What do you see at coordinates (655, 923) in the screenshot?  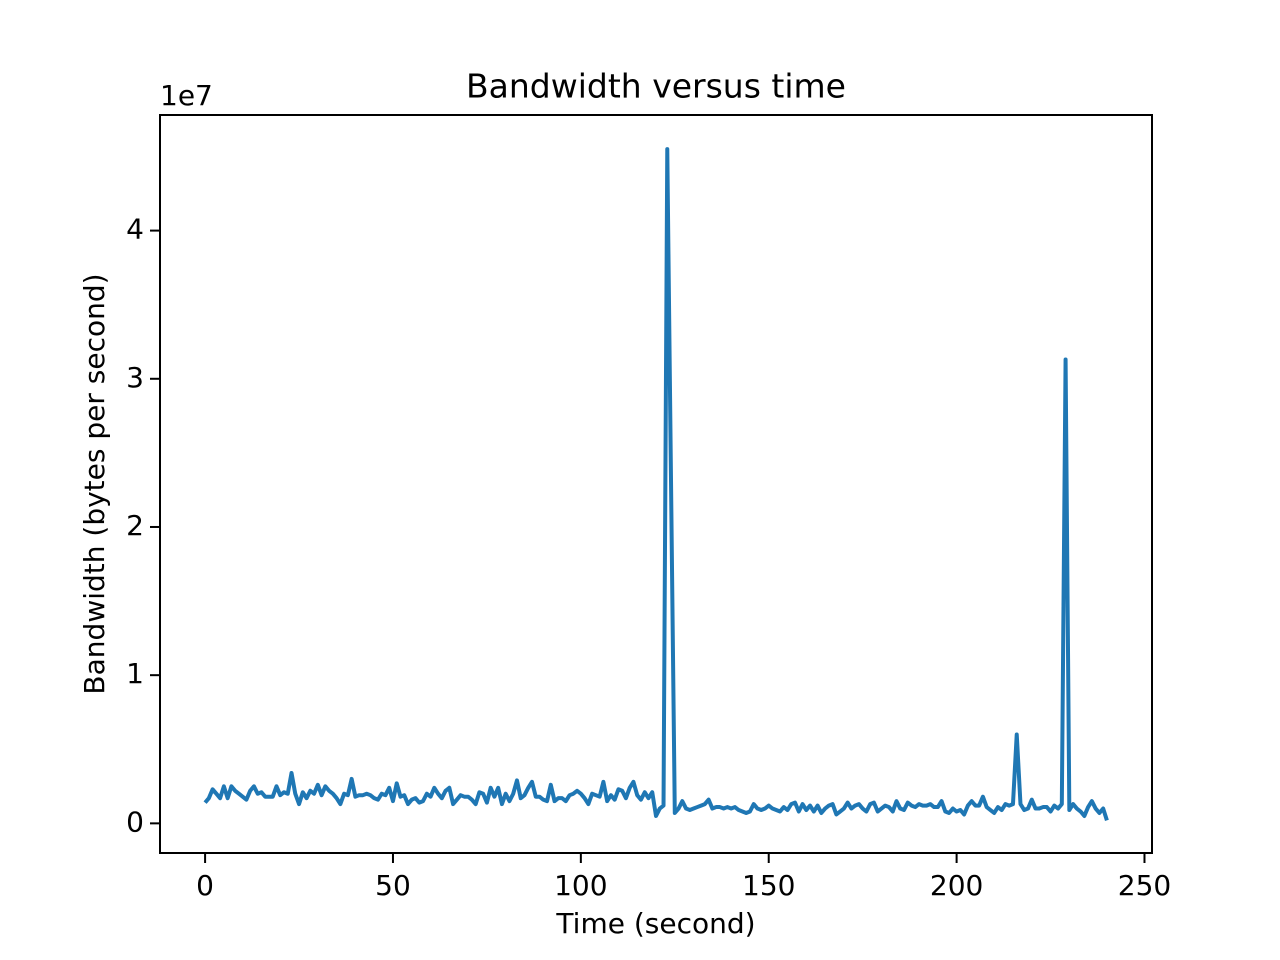 I see `x-axis-label: Time (second)` at bounding box center [655, 923].